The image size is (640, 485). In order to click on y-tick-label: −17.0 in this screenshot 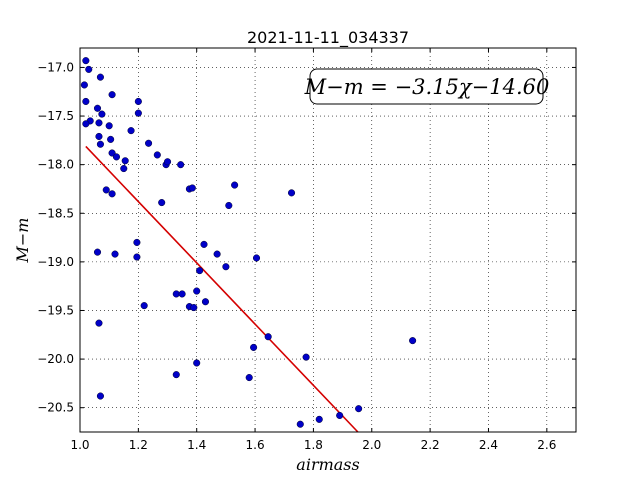, I will do `click(55, 67)`.